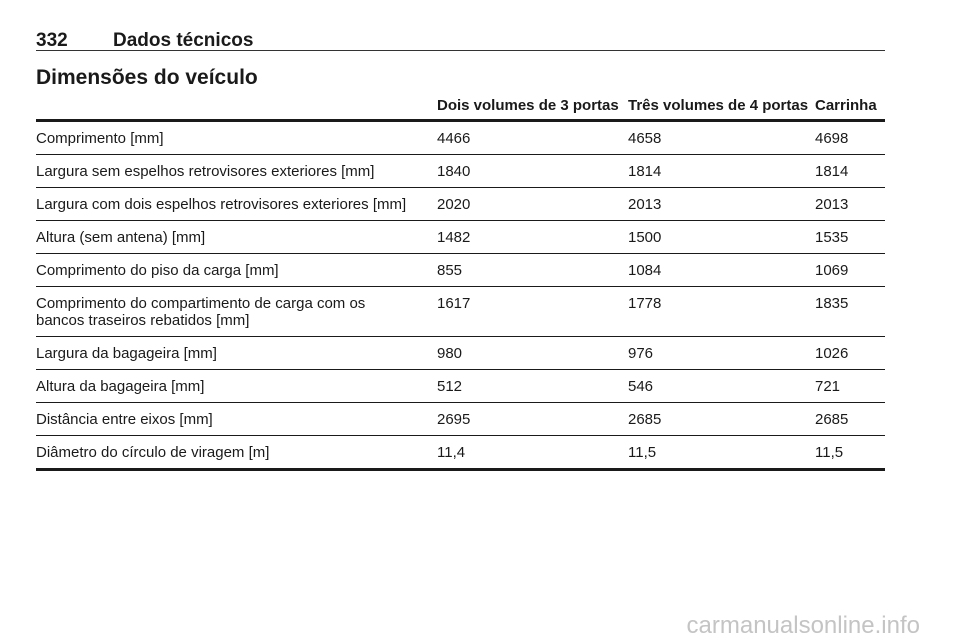  Describe the element at coordinates (236, 270) in the screenshot. I see `row-label: Comprimento do piso da carga [mm]` at that location.